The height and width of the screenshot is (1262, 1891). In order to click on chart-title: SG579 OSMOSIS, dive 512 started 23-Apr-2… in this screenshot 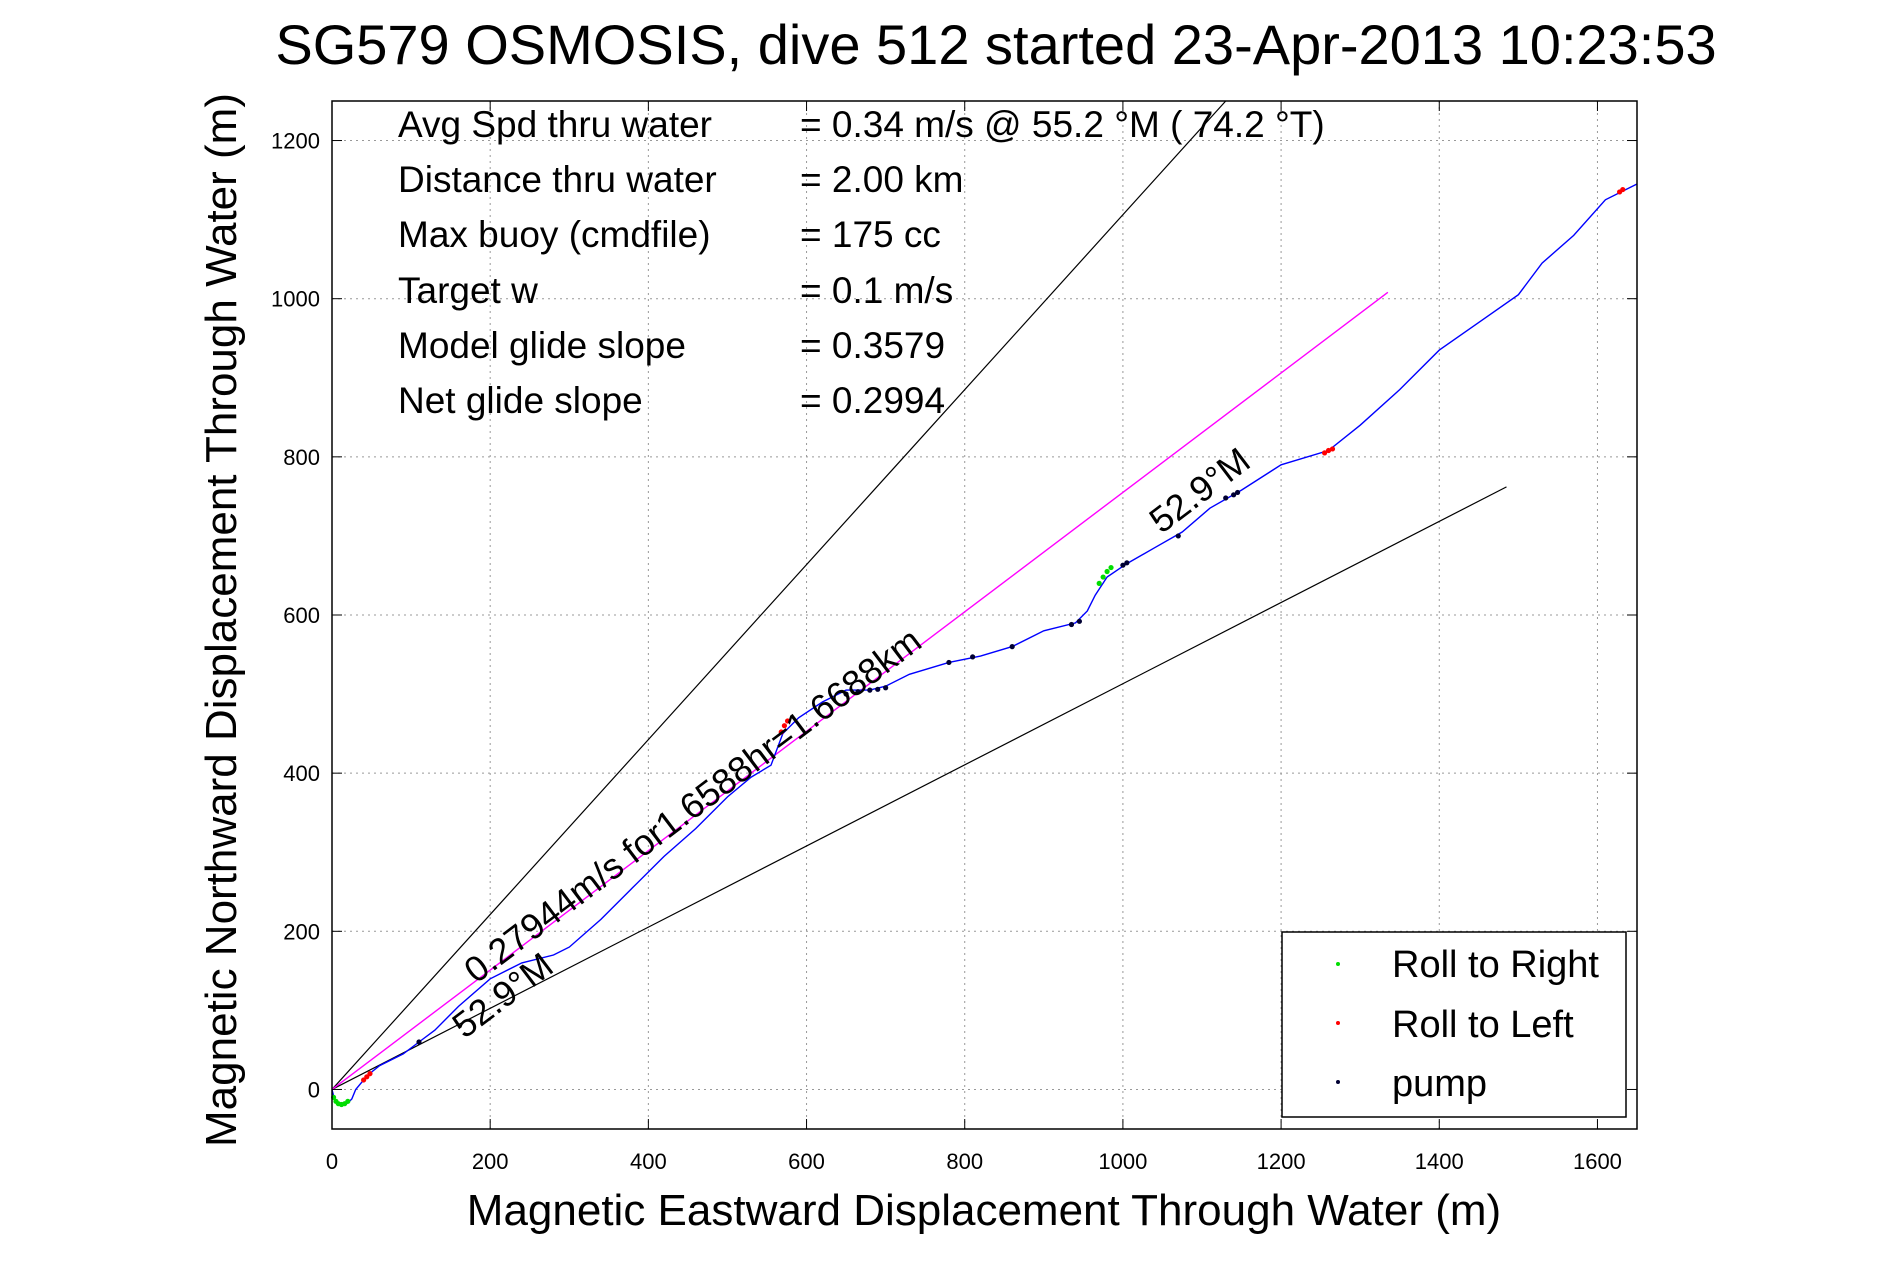, I will do `click(995, 44)`.